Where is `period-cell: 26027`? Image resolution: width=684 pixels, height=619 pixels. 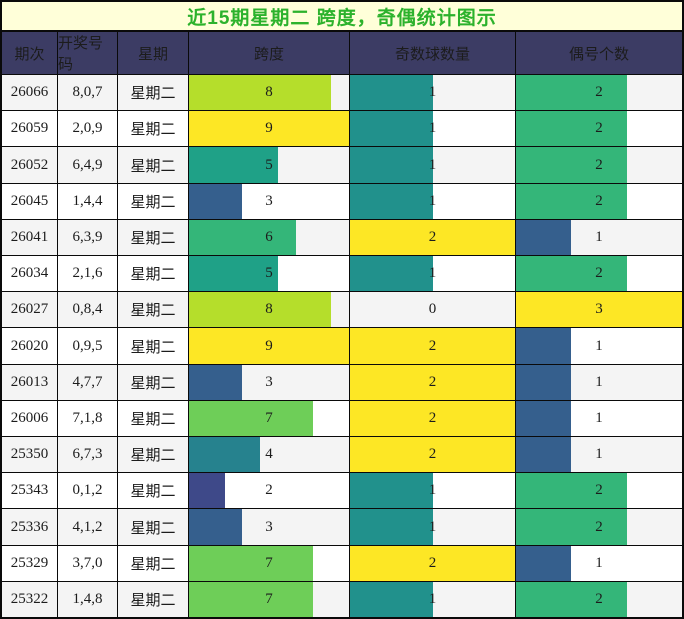 period-cell: 26027 is located at coordinates (30, 310).